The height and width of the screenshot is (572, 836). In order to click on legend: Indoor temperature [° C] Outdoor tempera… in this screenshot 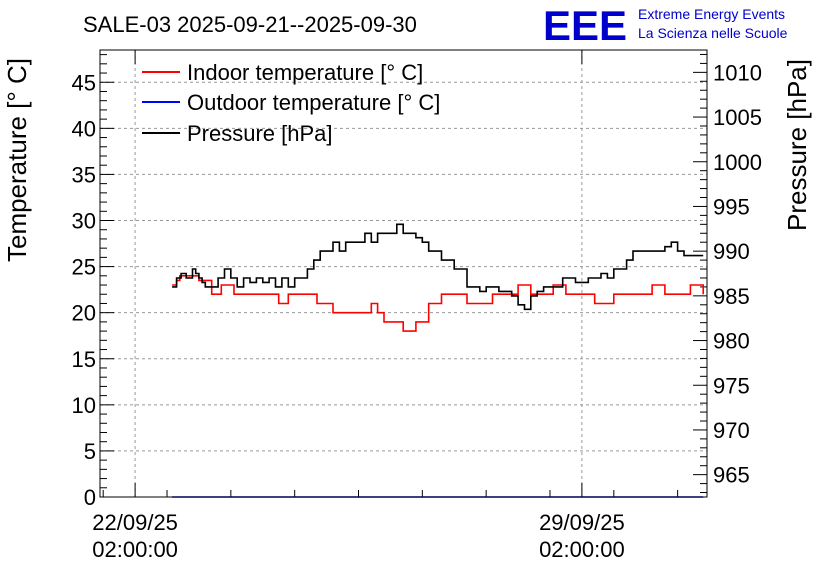, I will do `click(291, 103)`.